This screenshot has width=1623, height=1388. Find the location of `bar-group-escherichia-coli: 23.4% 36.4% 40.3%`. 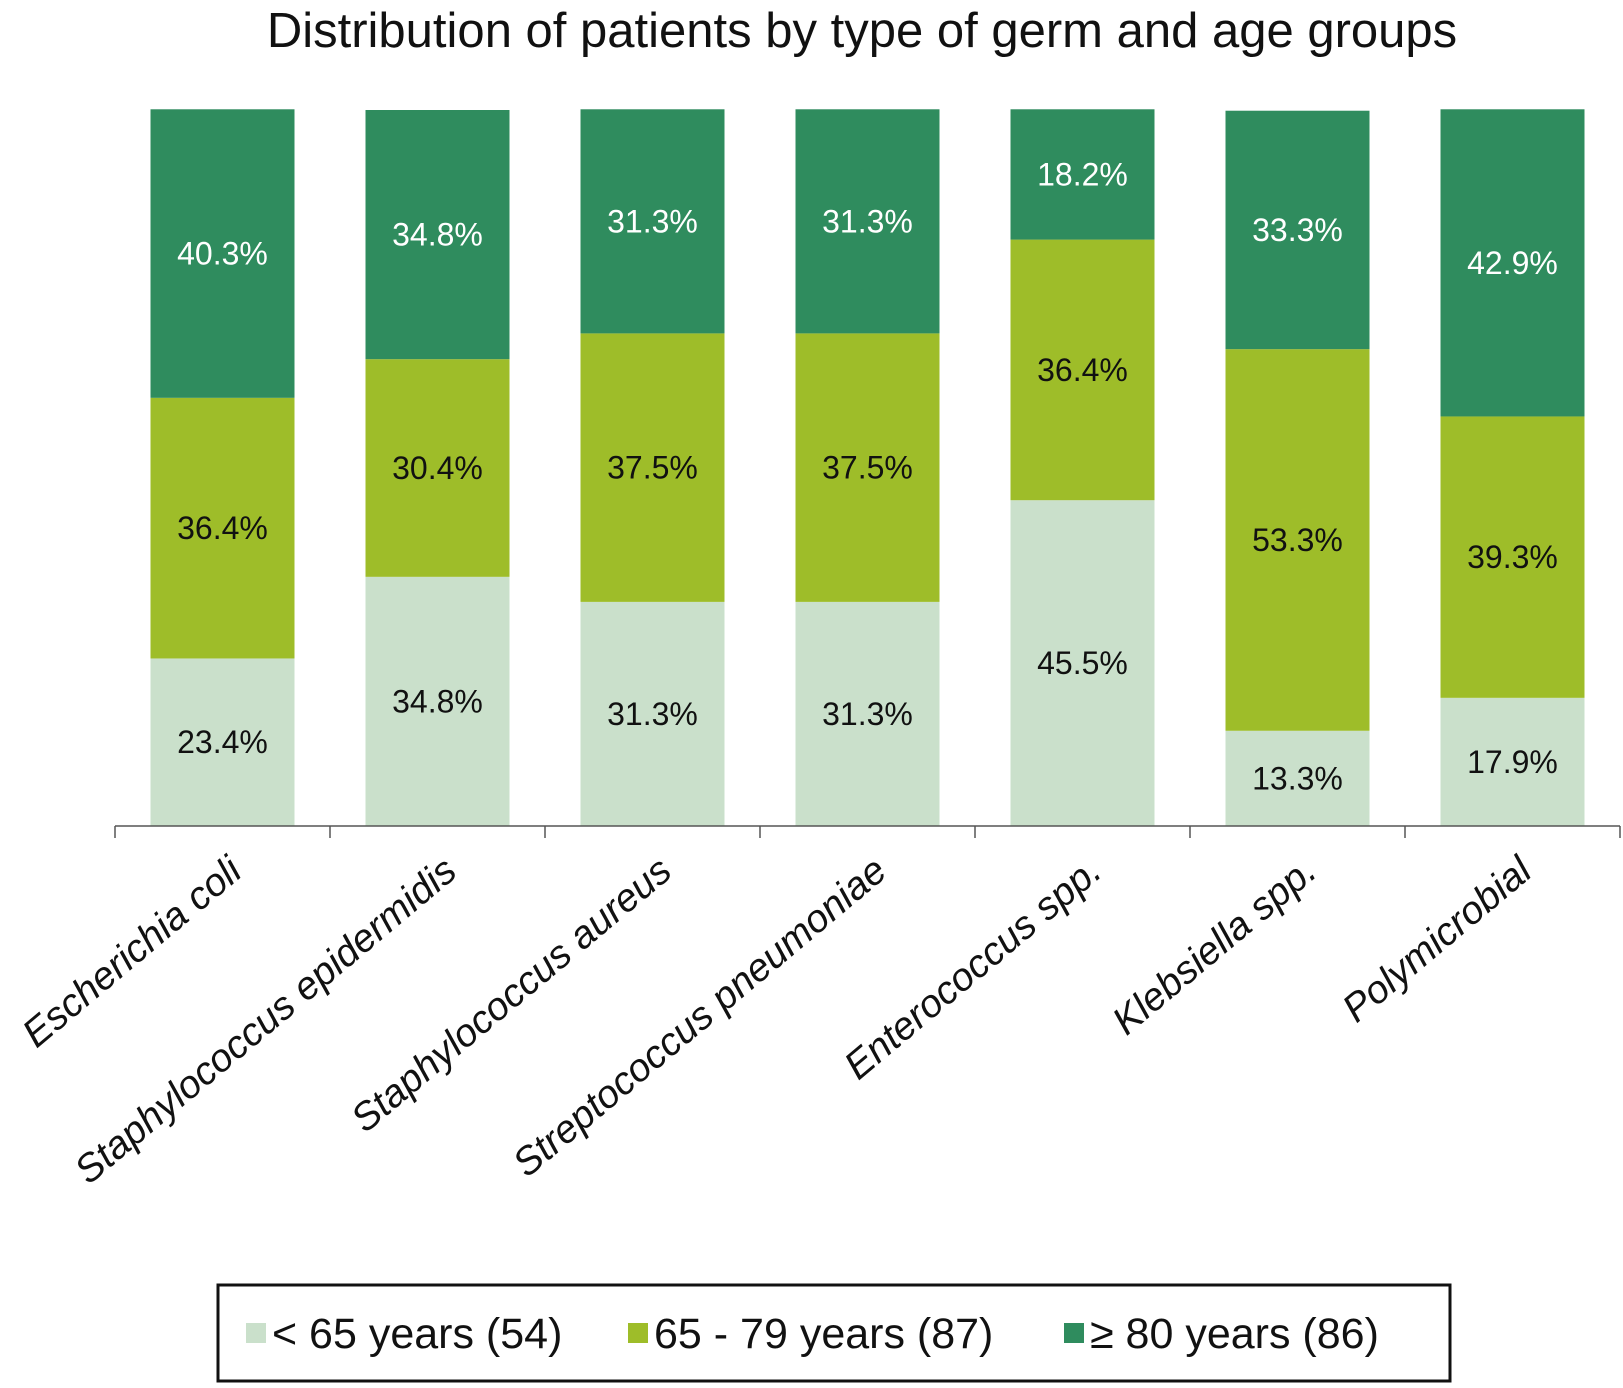

bar-group-escherichia-coli: 23.4% 36.4% 40.3% is located at coordinates (222, 467).